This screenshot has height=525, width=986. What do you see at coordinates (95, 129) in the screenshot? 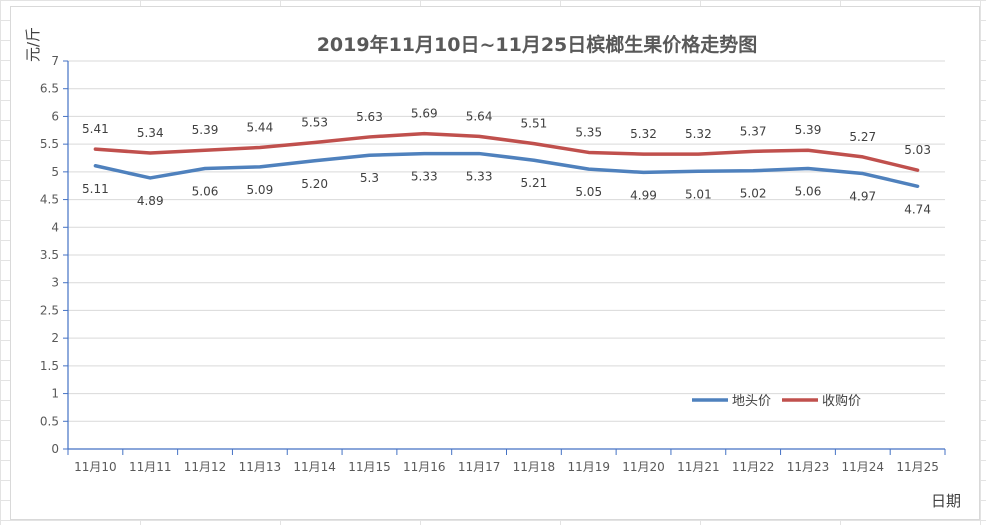
I see `data-label: 5.41` at bounding box center [95, 129].